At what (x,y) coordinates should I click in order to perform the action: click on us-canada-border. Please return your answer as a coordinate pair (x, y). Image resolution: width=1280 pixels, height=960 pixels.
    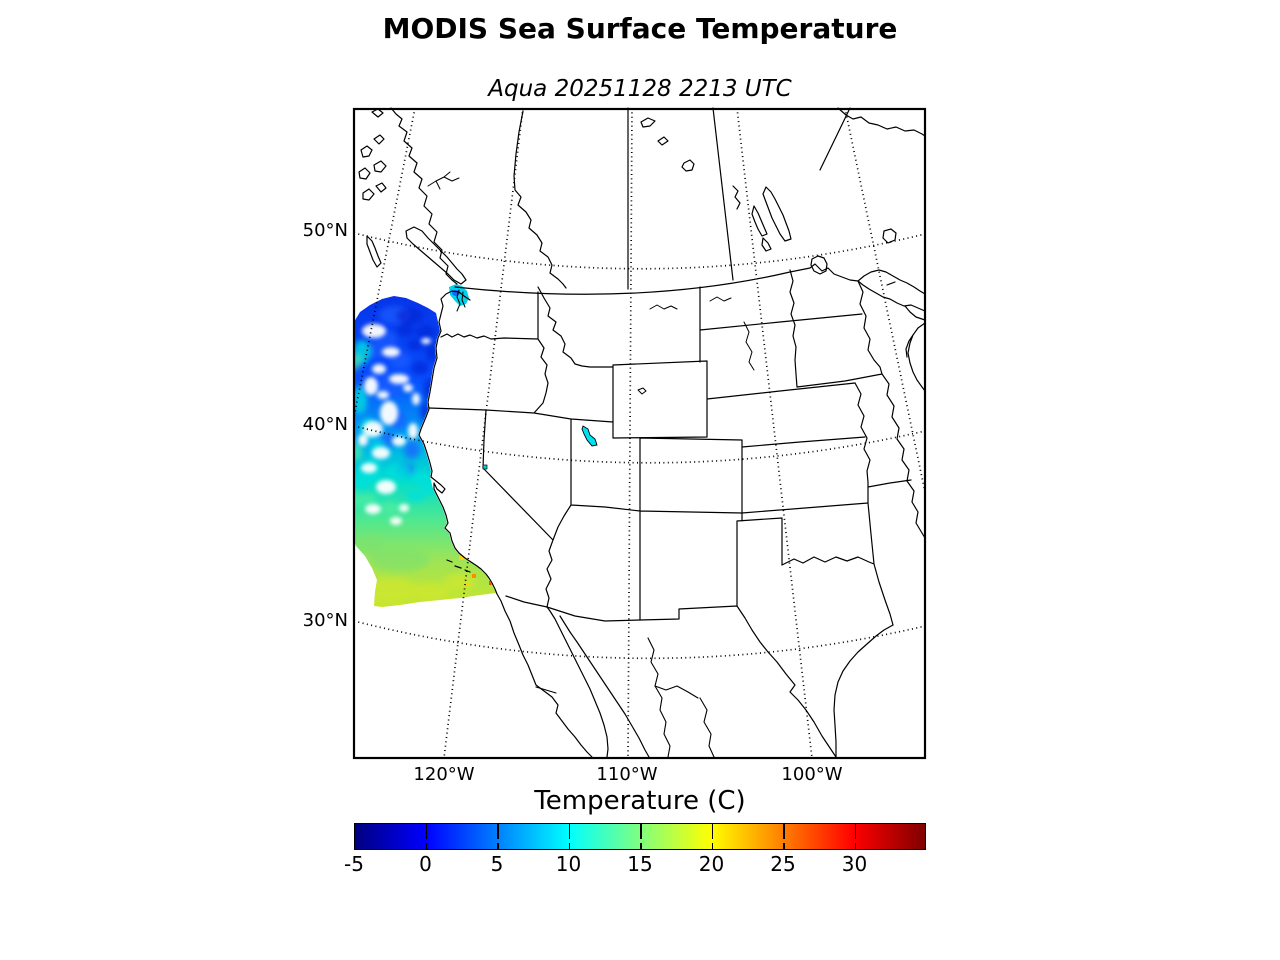
    Looking at the image, I should click on (656, 279).